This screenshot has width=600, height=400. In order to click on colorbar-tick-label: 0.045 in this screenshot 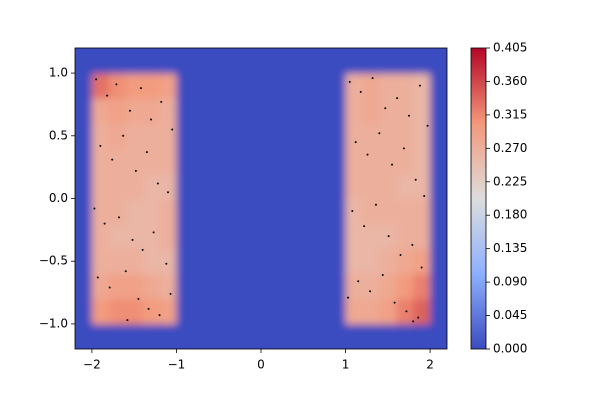, I will do `click(510, 315)`.